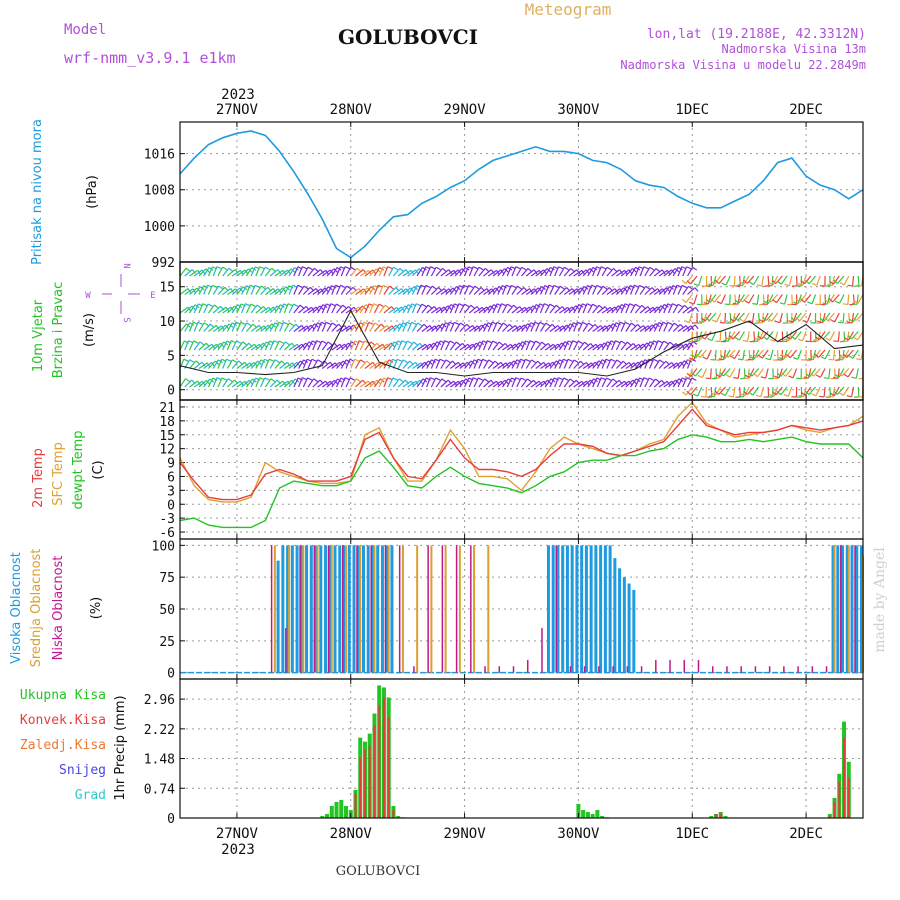 The height and width of the screenshot is (900, 900). Describe the element at coordinates (521, 465) in the screenshot. I see `temperature-panel` at that location.